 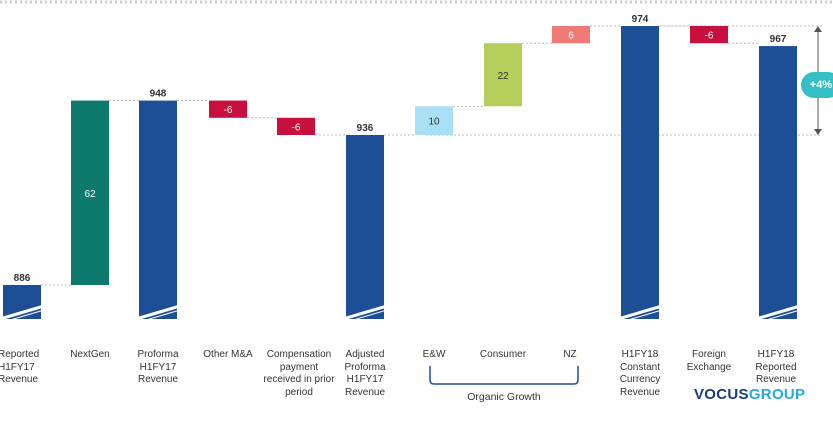 I want to click on category-label: H1FY18 Reported Revenue, so click(x=776, y=367).